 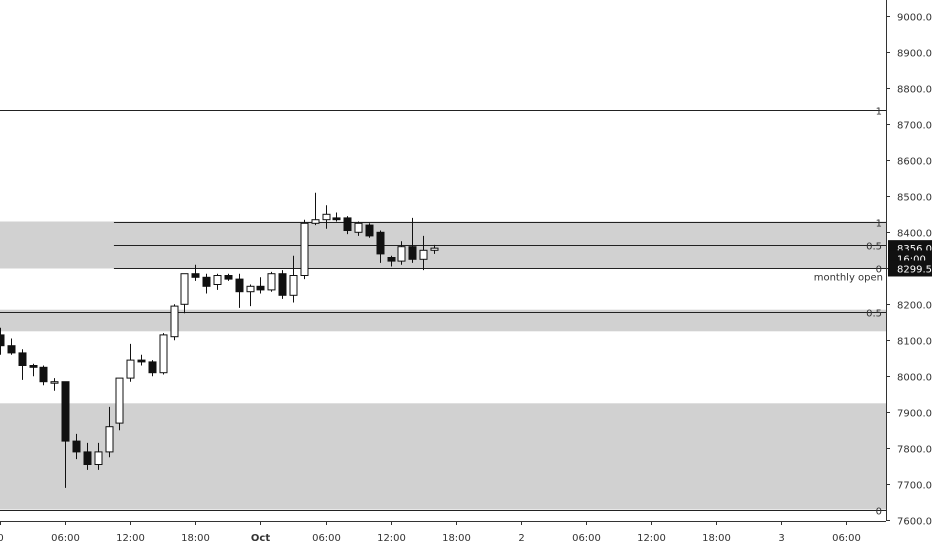 I want to click on y-tick-label-12: 7800.0, so click(x=914, y=450).